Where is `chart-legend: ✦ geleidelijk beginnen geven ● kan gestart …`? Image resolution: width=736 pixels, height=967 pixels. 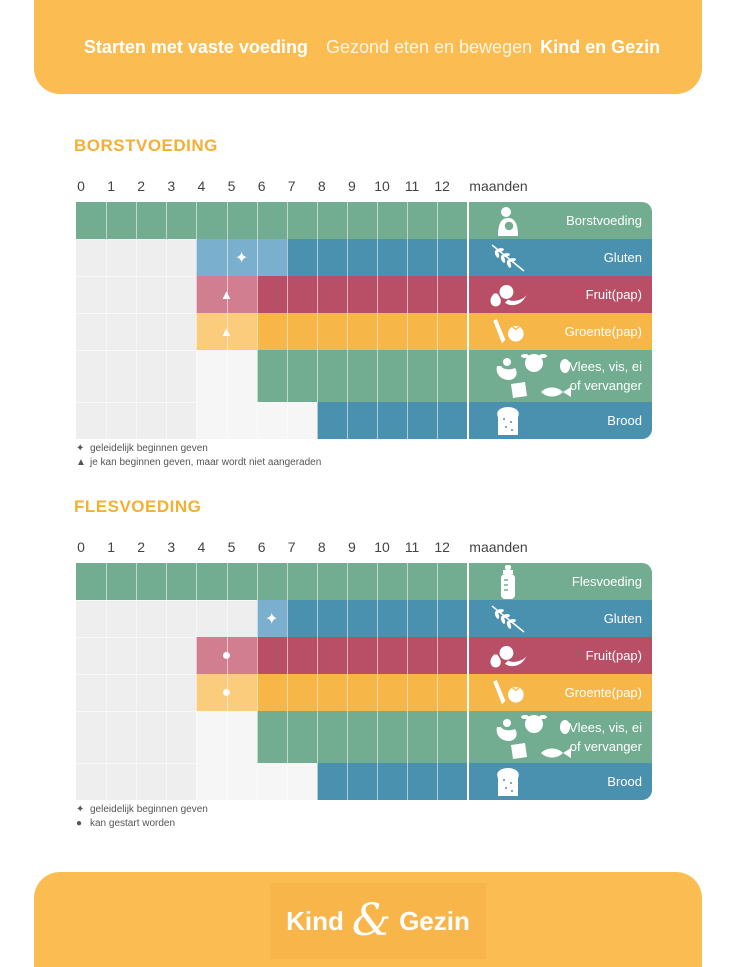
chart-legend: ✦ geleidelijk beginnen geven ● kan gestart … is located at coordinates (142, 817).